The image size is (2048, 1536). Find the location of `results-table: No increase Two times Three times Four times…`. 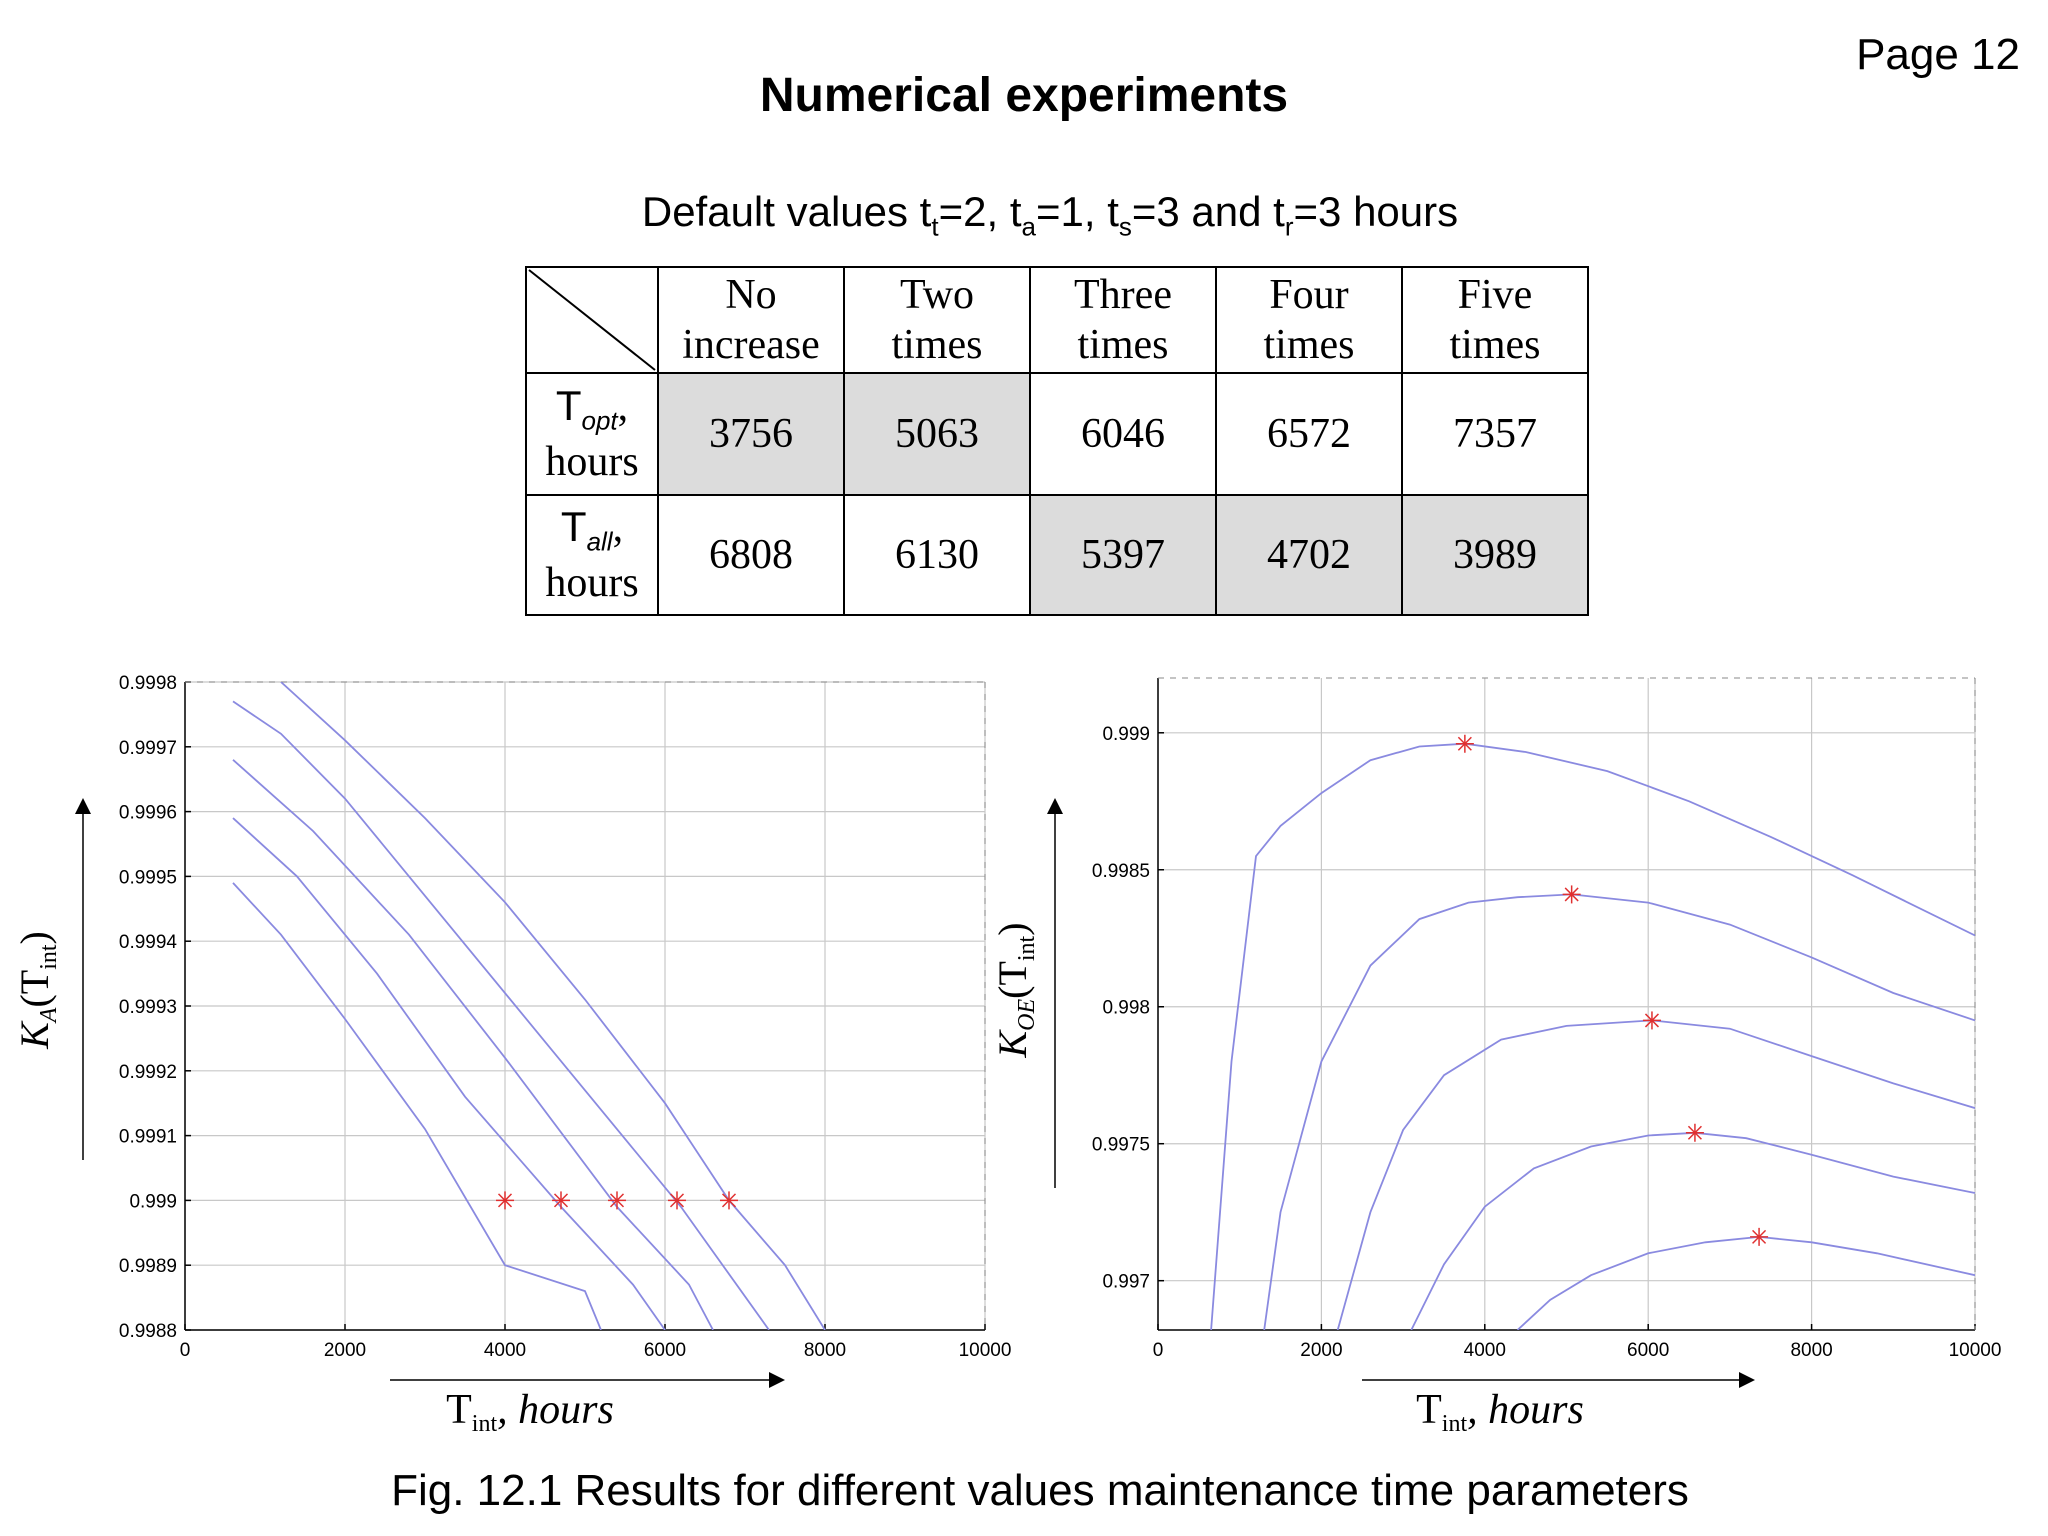

results-table: No increase Two times Three times Four times… is located at coordinates (1057, 441).